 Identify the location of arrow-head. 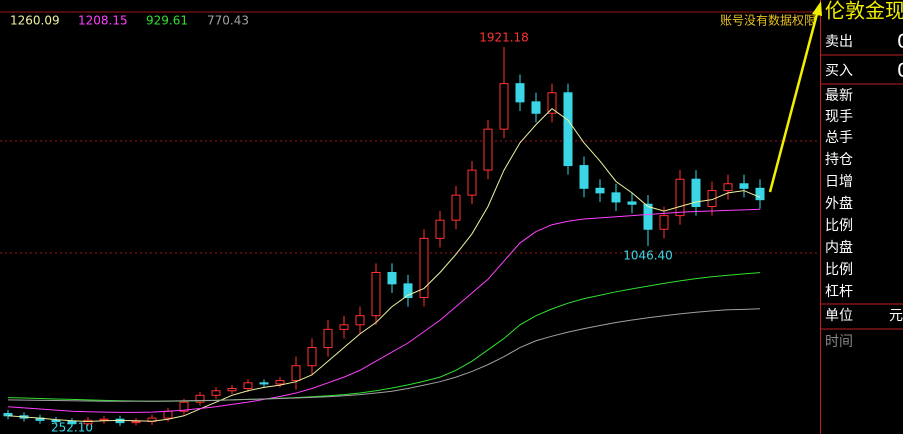
(817, 8).